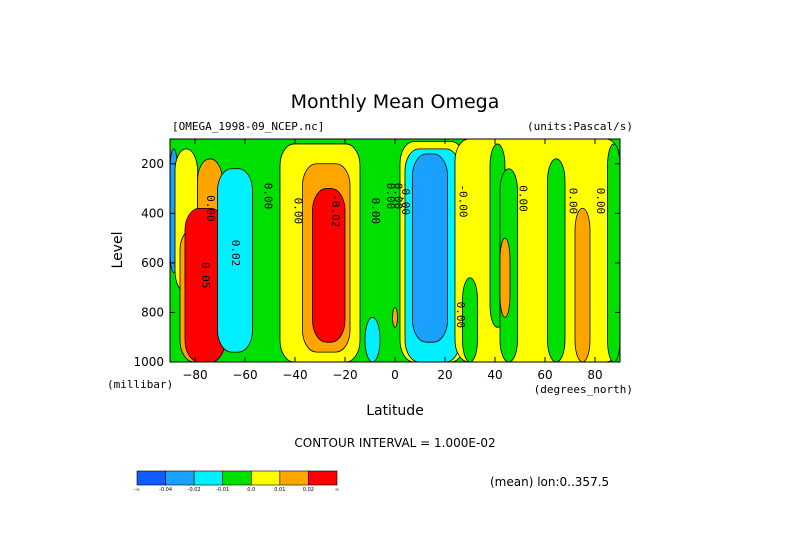 The height and width of the screenshot is (558, 789). What do you see at coordinates (235, 253) in the screenshot?
I see `contour-label: 0.02` at bounding box center [235, 253].